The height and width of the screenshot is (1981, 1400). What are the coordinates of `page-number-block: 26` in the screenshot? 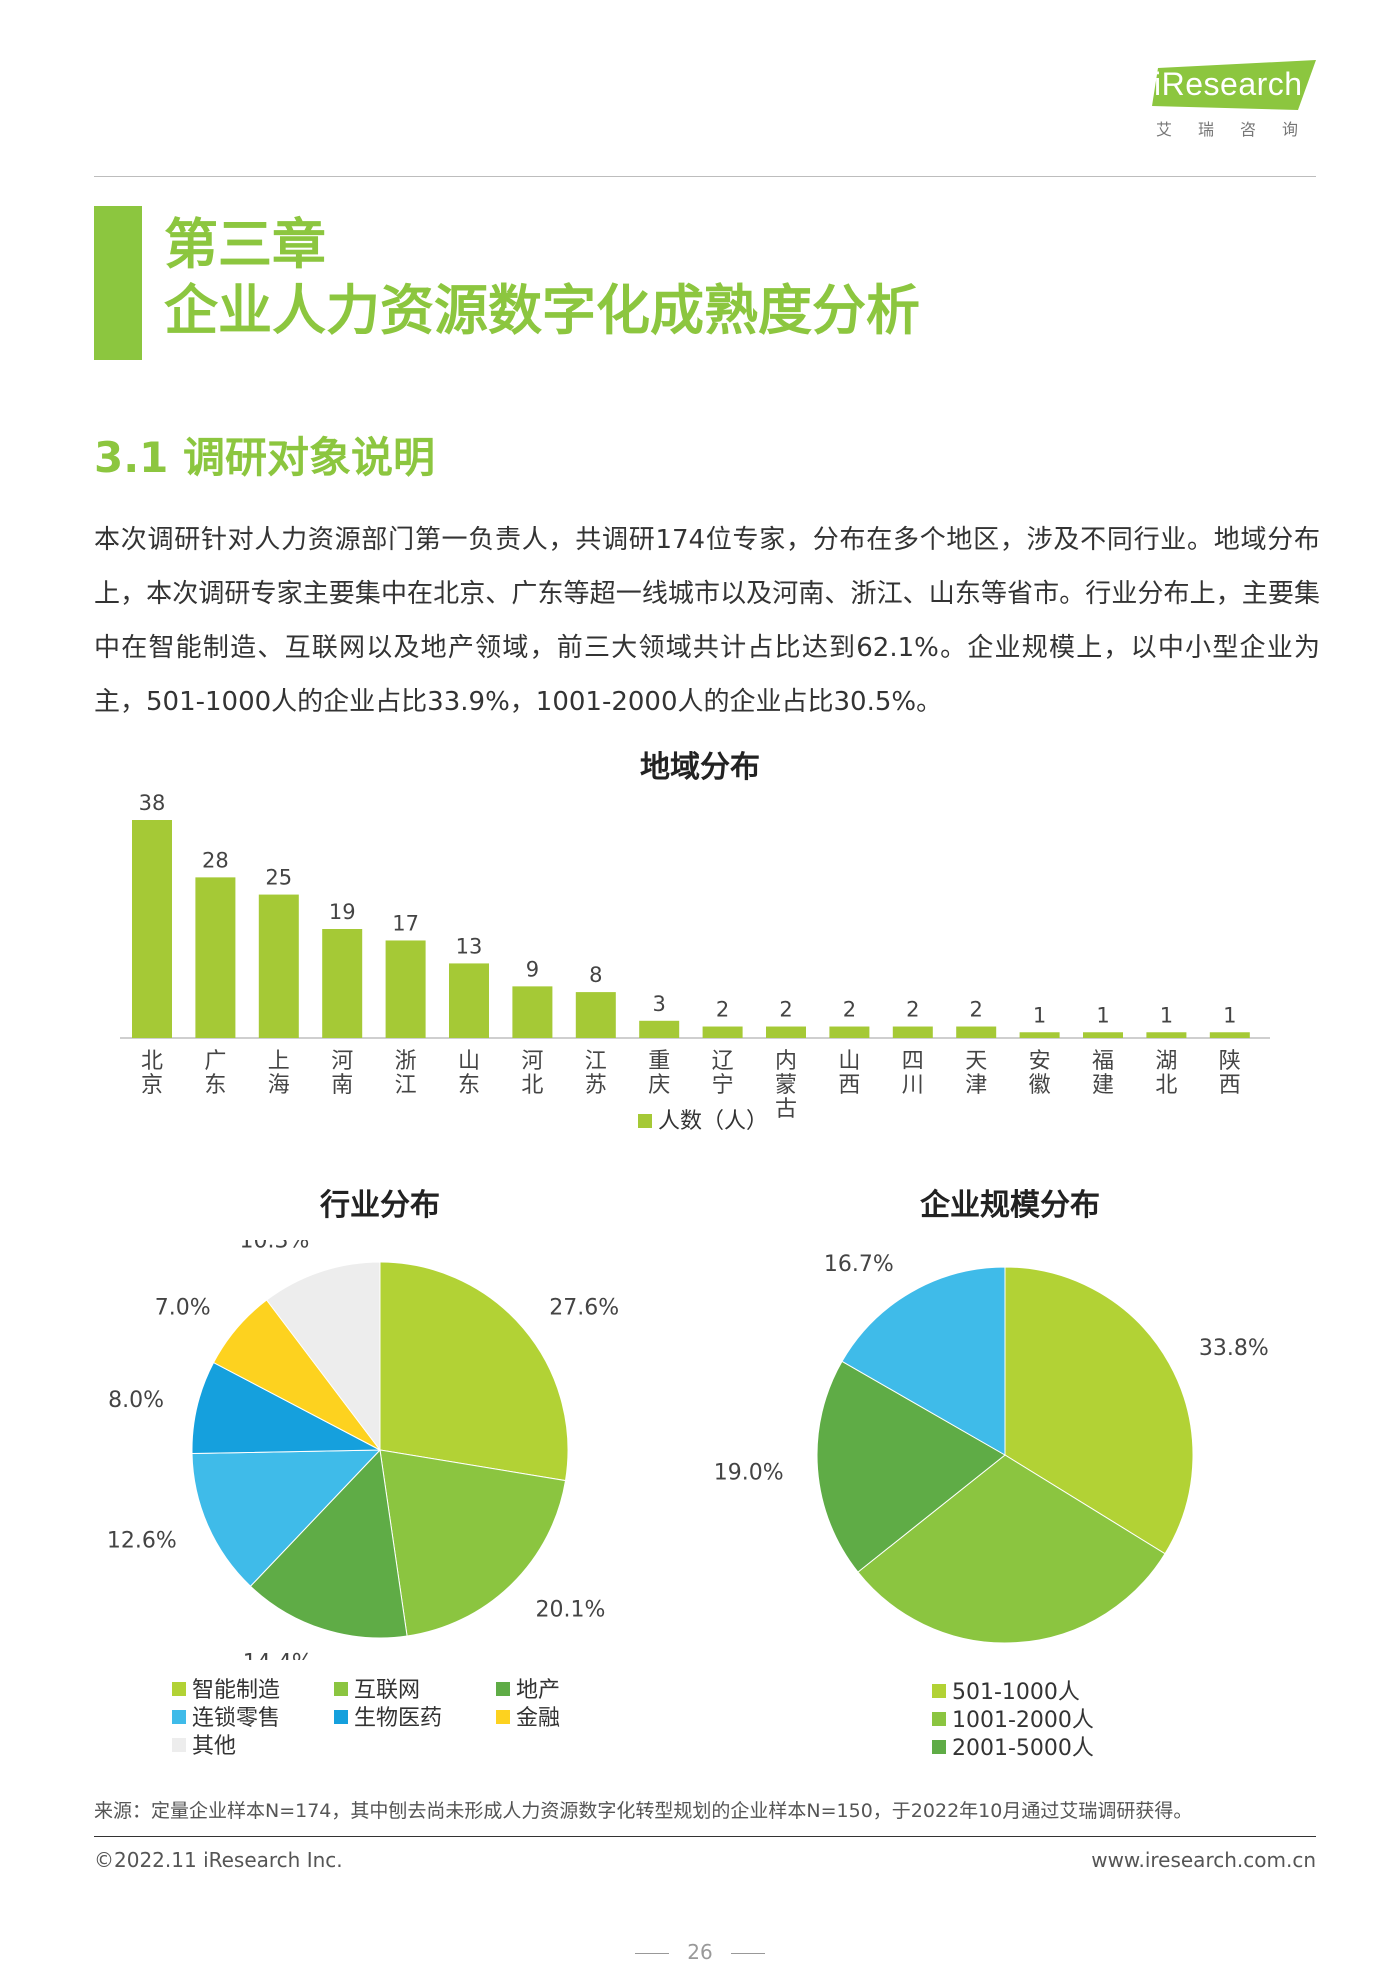 It's located at (700, 1952).